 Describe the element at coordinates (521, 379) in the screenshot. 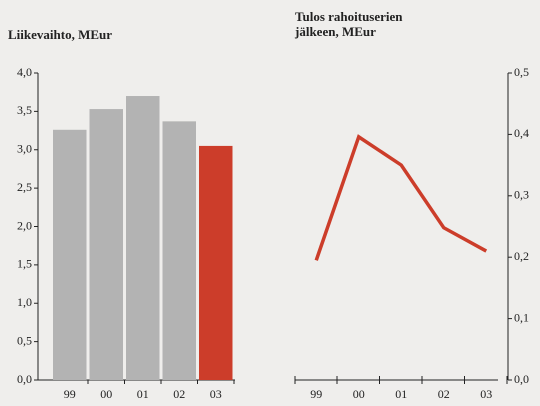

I see `y2-tick-label: 0,0` at that location.